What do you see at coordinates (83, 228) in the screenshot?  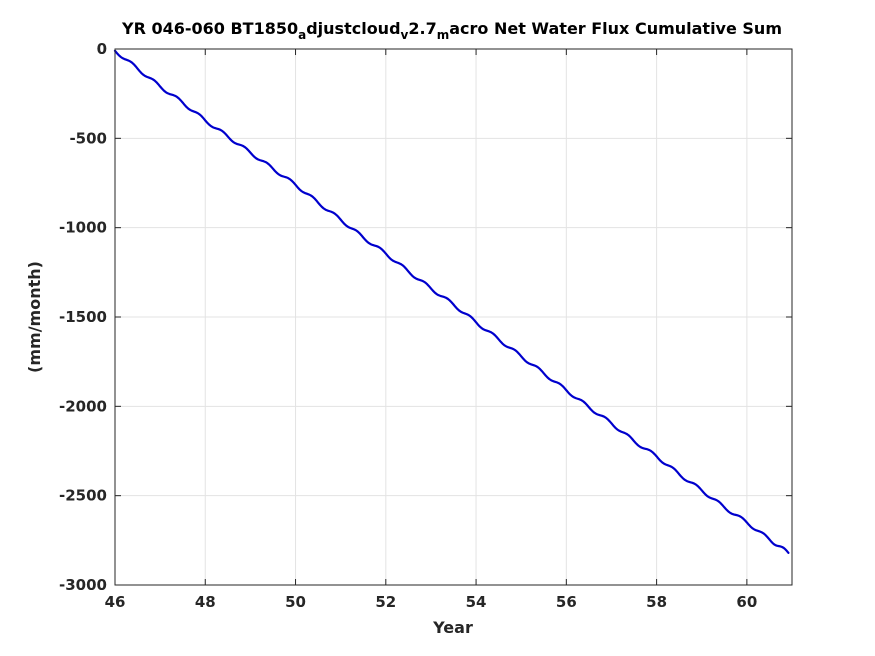 I see `y-tick-label: -1000` at bounding box center [83, 228].